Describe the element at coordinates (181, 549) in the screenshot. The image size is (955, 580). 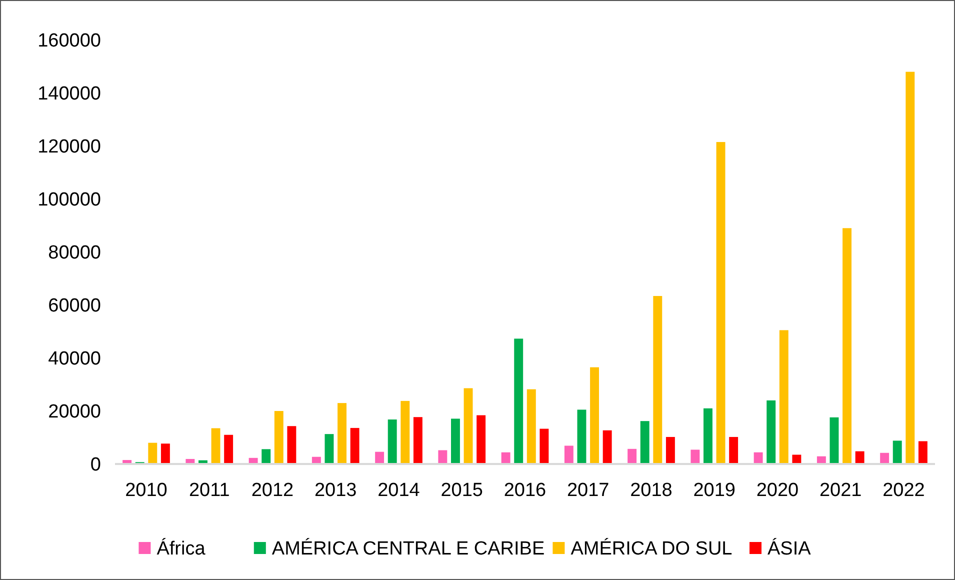
I see `legend-label: África` at that location.